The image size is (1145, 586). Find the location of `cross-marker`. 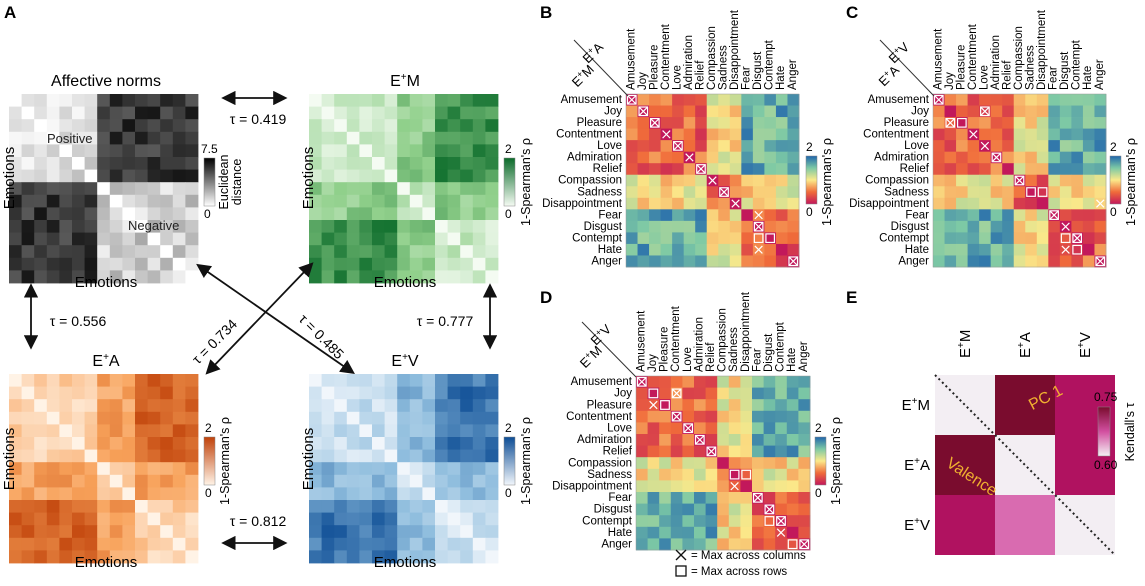

cross-marker is located at coordinates (735, 203).